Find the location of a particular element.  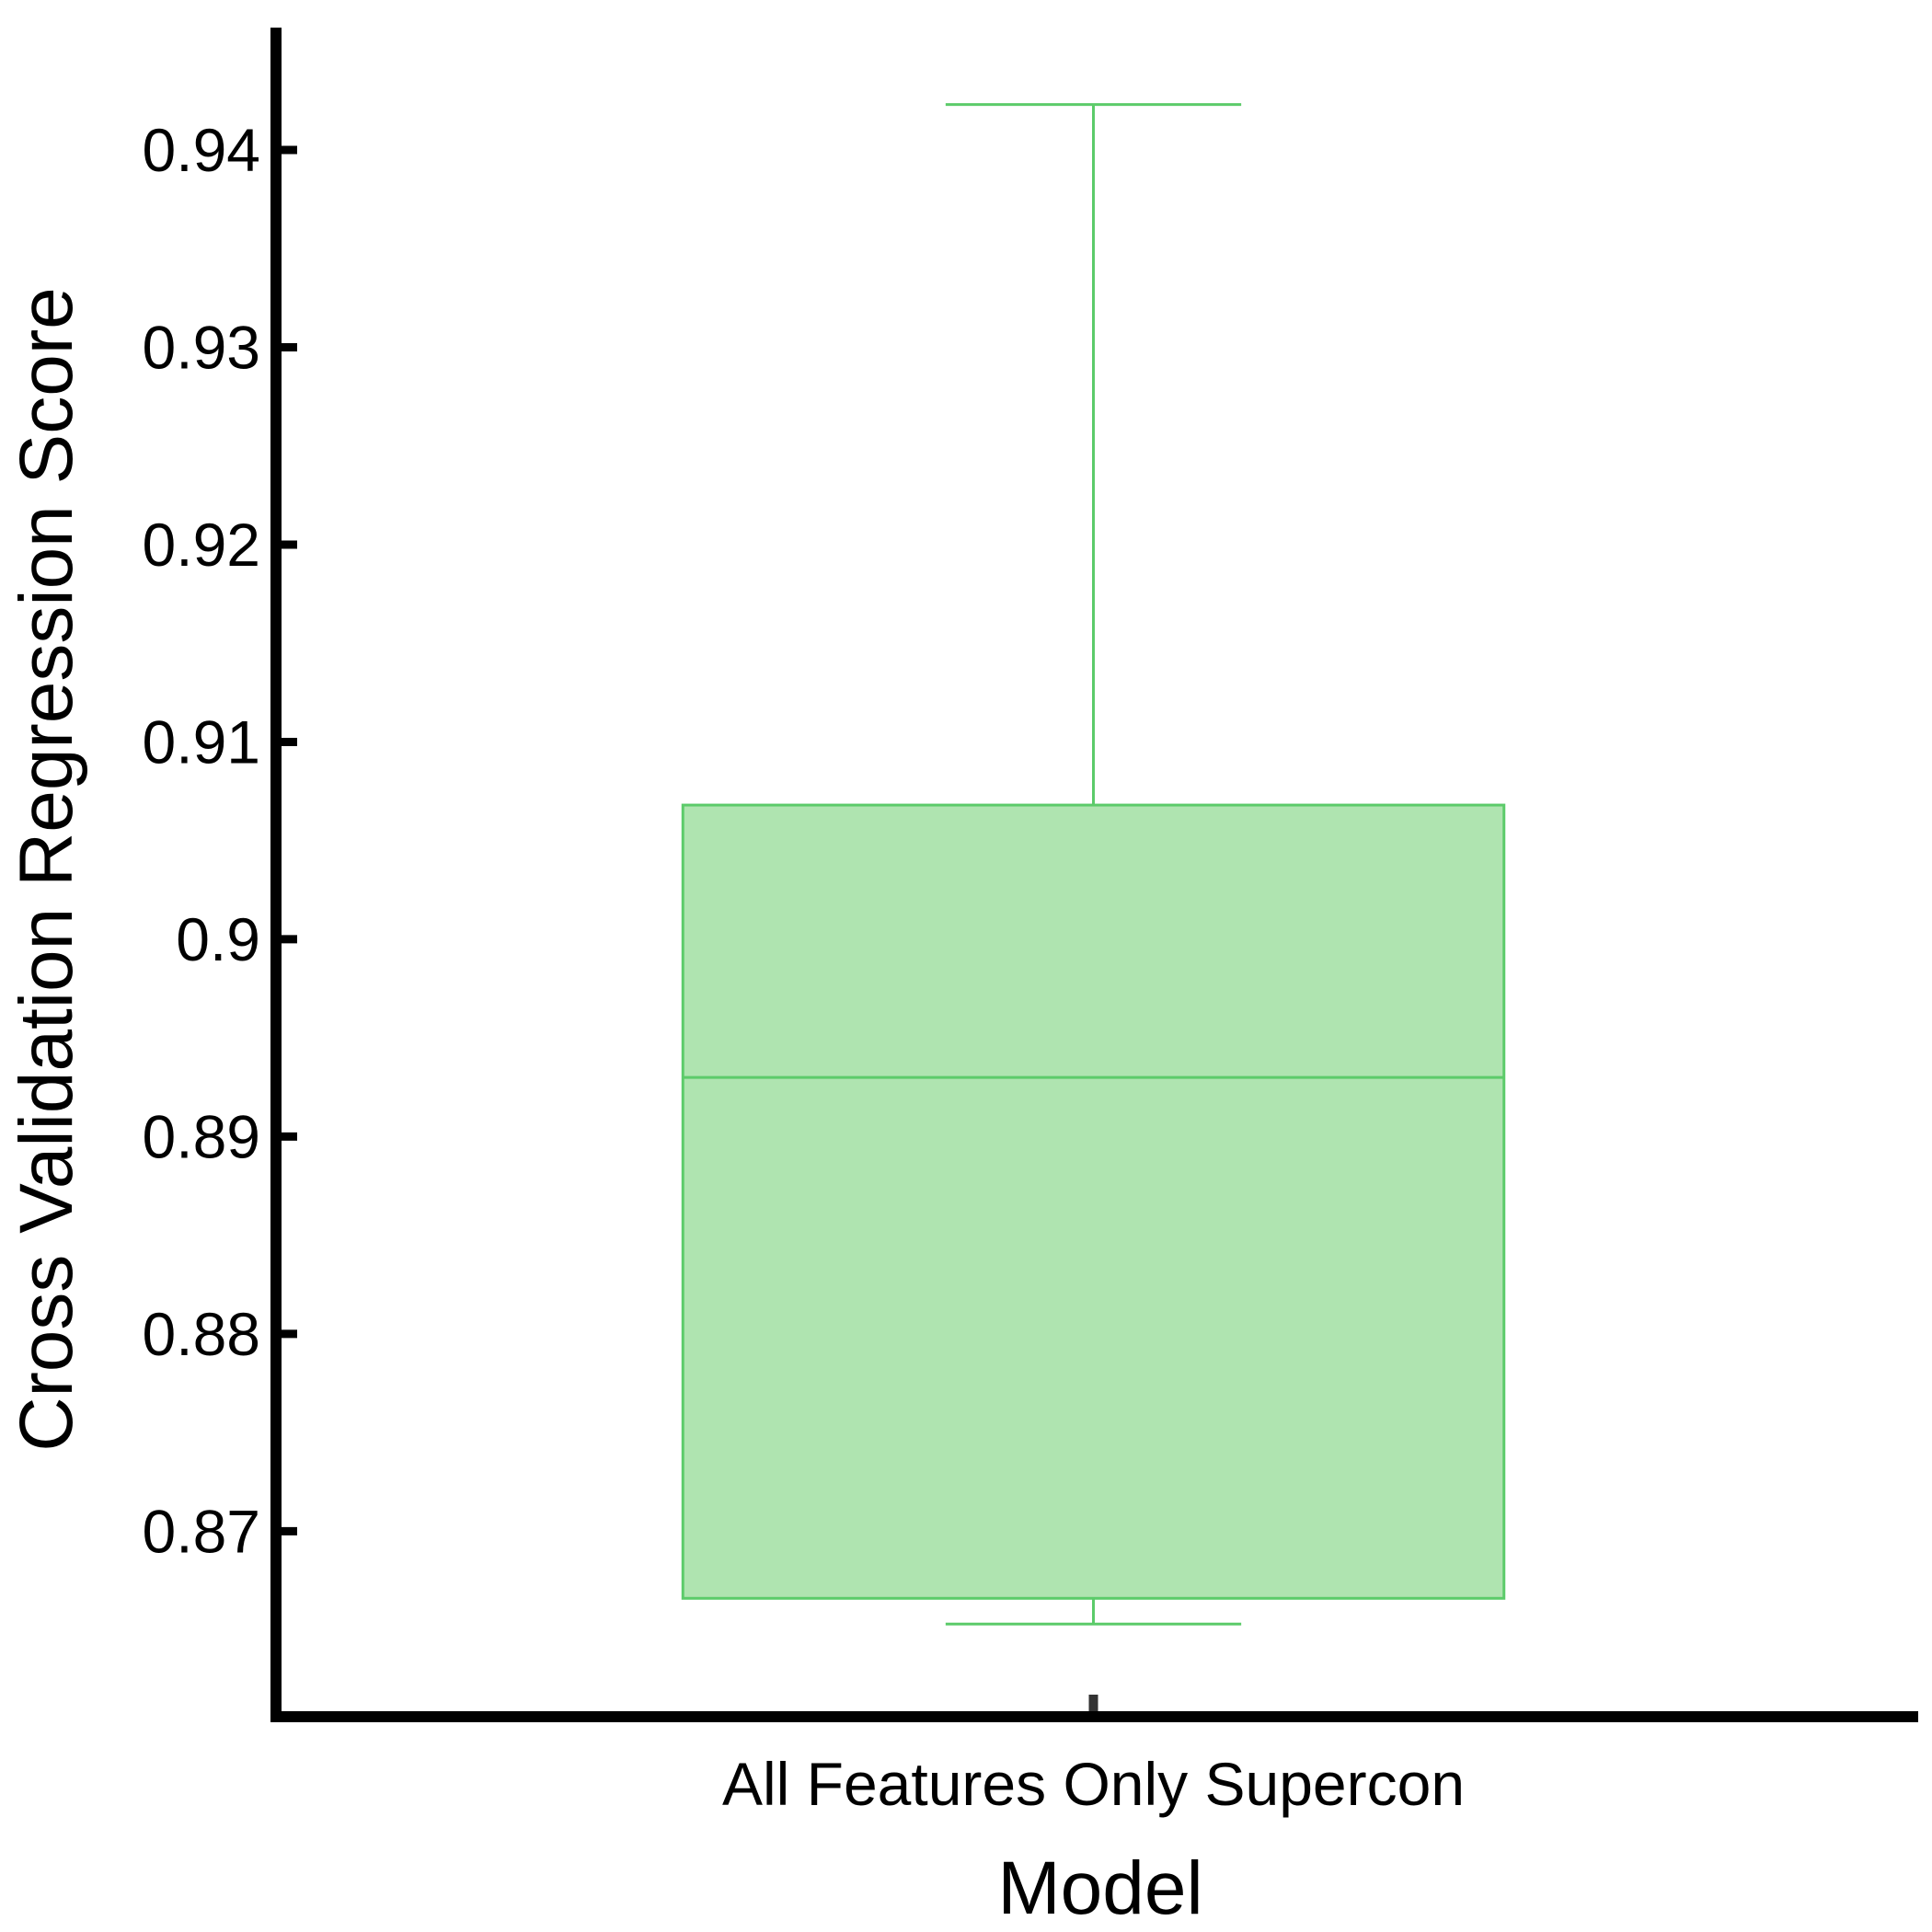

y-axis-title: Cross Validation Regression Score is located at coordinates (46, 869).